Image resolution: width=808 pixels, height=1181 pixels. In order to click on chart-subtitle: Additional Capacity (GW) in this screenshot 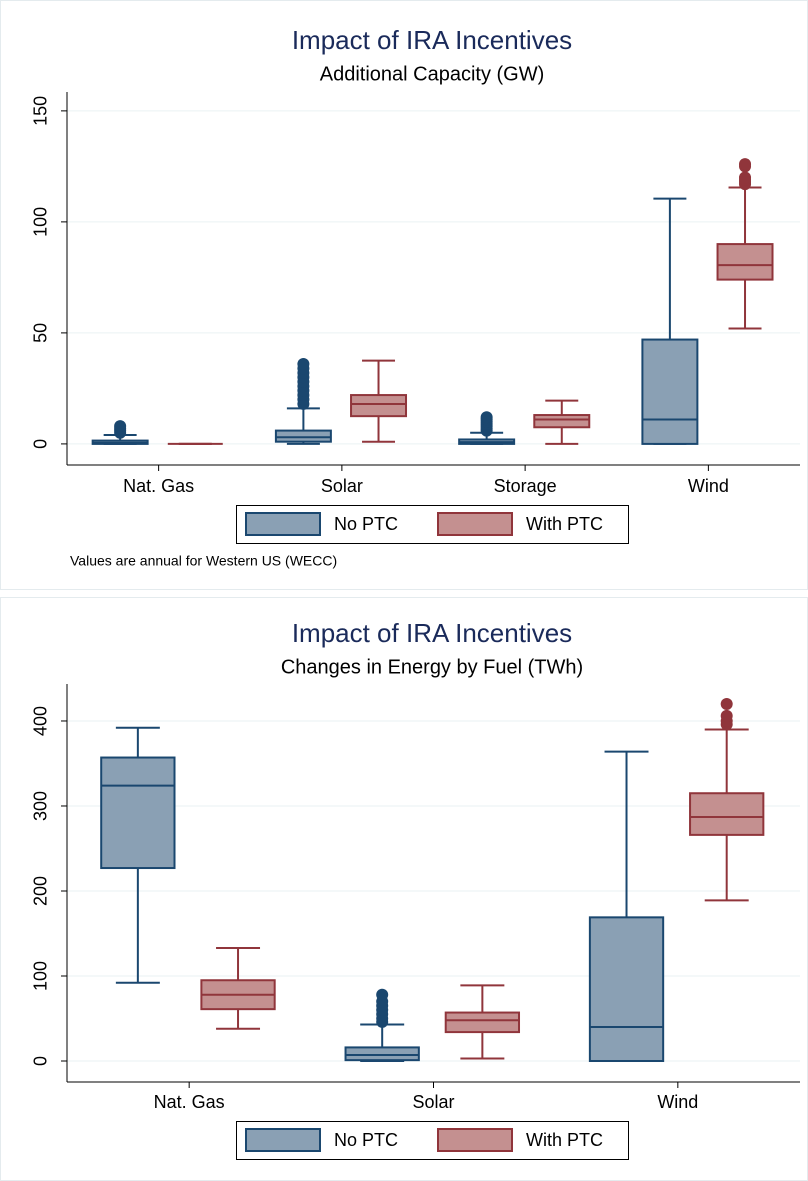, I will do `click(432, 74)`.